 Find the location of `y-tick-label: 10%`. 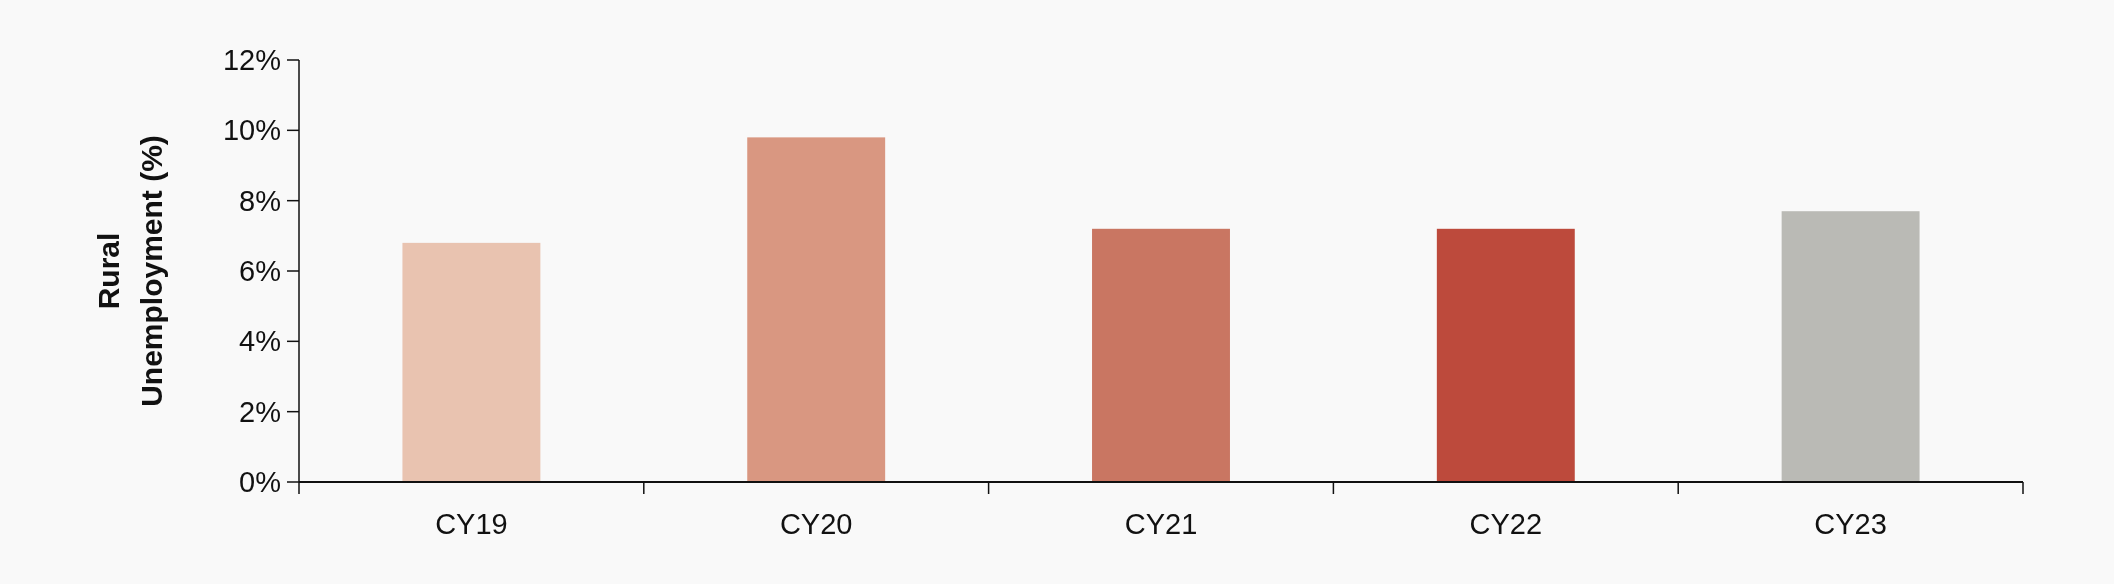

y-tick-label: 10% is located at coordinates (251, 130).